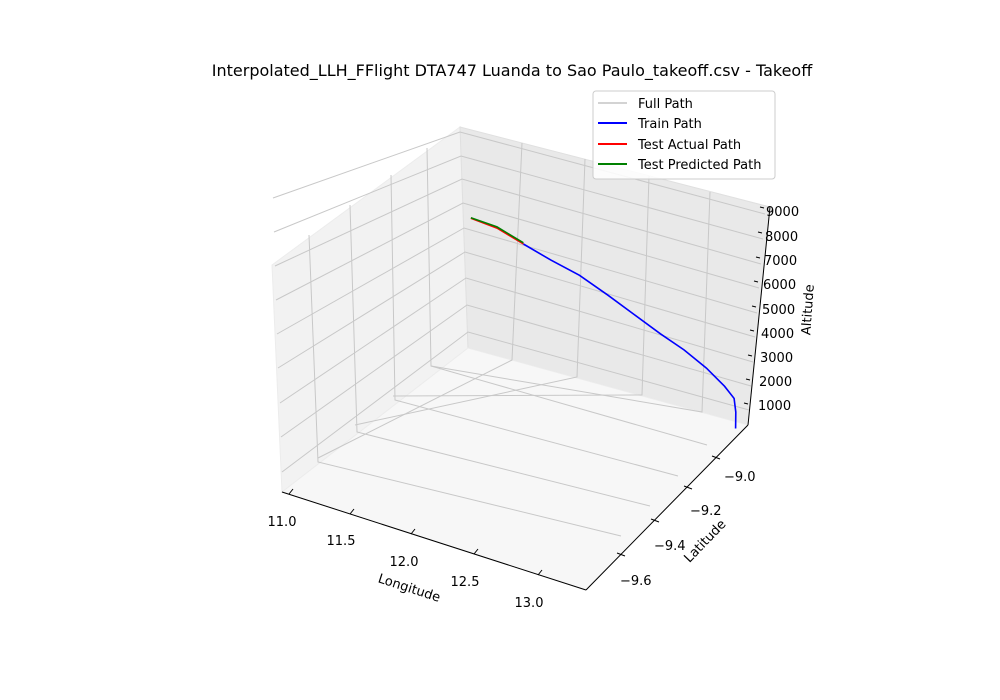  What do you see at coordinates (529, 603) in the screenshot?
I see `x-tick-label: 13.0` at bounding box center [529, 603].